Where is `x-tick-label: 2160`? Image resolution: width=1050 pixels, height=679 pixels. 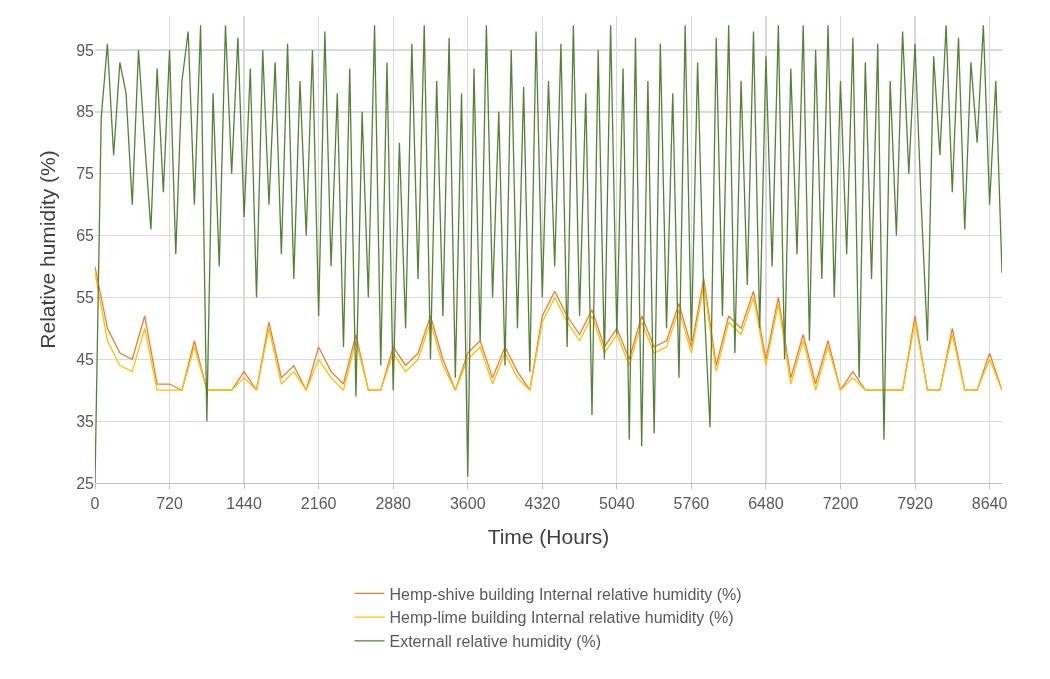 x-tick-label: 2160 is located at coordinates (318, 503).